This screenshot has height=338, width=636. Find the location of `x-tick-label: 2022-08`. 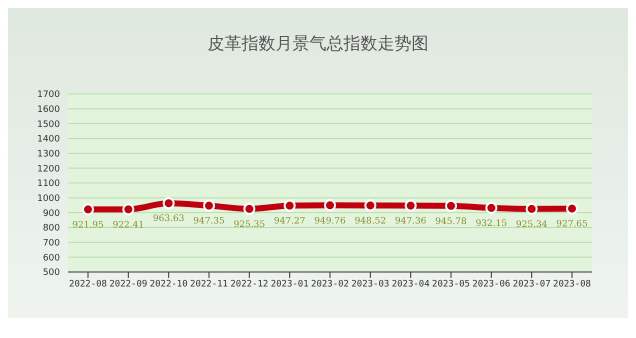

x-tick-label: 2022-08 is located at coordinates (88, 284).